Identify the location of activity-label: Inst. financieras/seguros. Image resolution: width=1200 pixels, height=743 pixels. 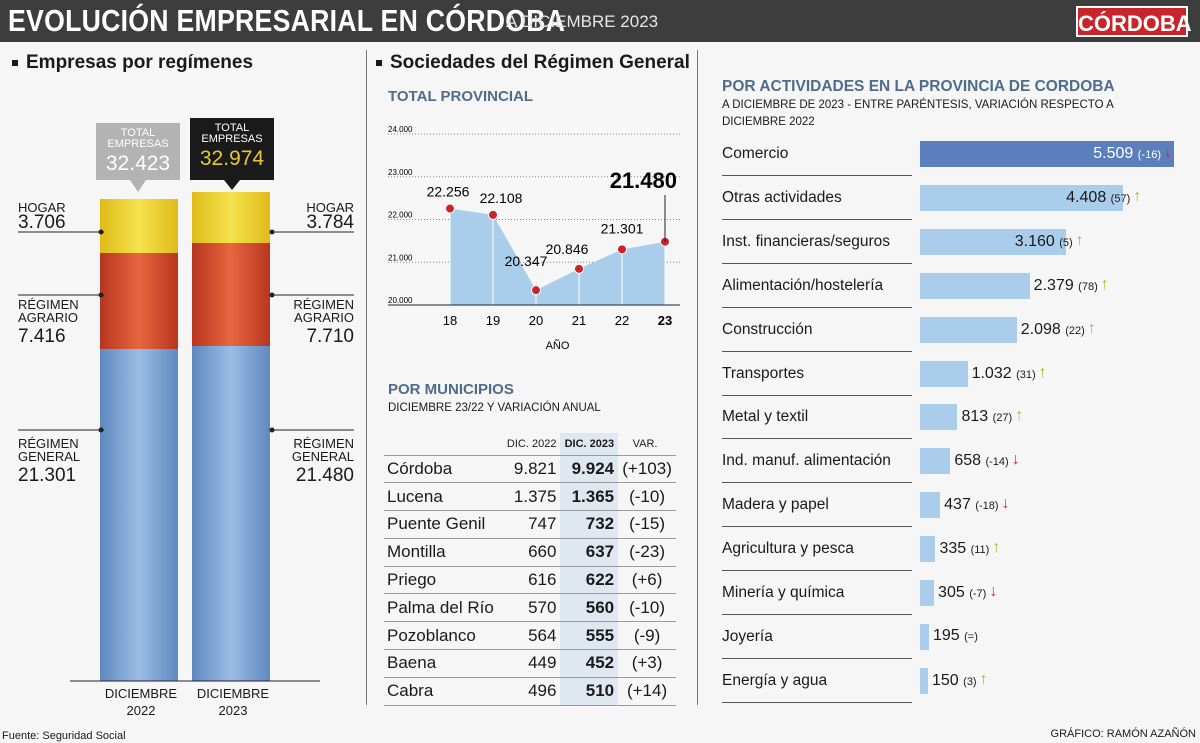
(806, 241).